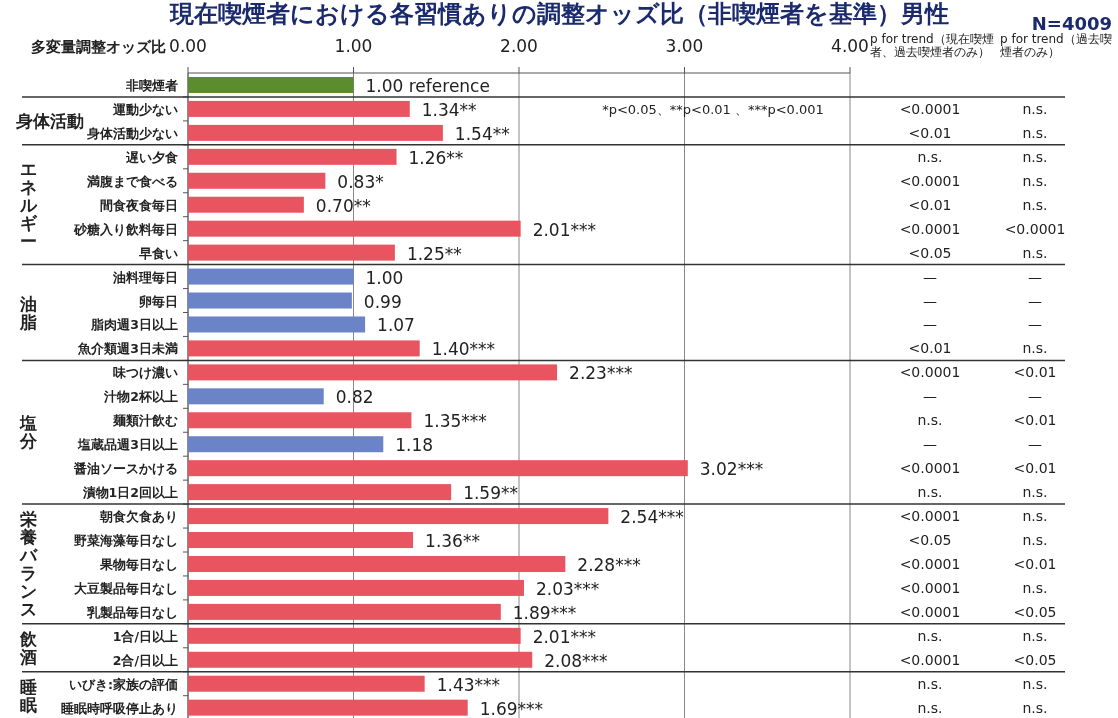 The width and height of the screenshot is (1118, 718). What do you see at coordinates (145, 660) in the screenshot?
I see `y-tick-label: 2合/日以上` at bounding box center [145, 660].